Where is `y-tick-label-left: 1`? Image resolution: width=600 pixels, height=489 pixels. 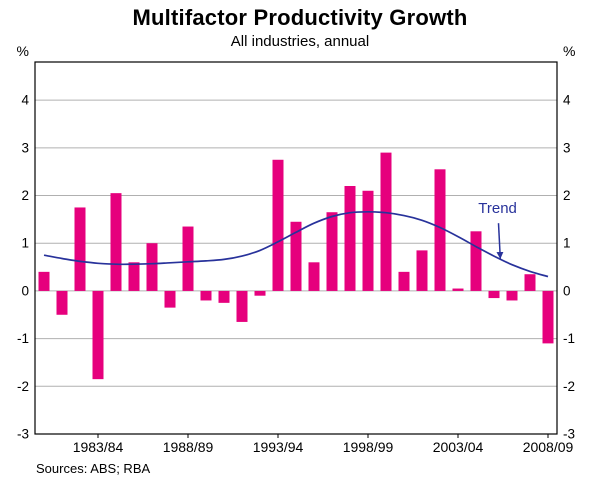
y-tick-label-left: 1 is located at coordinates (25, 243).